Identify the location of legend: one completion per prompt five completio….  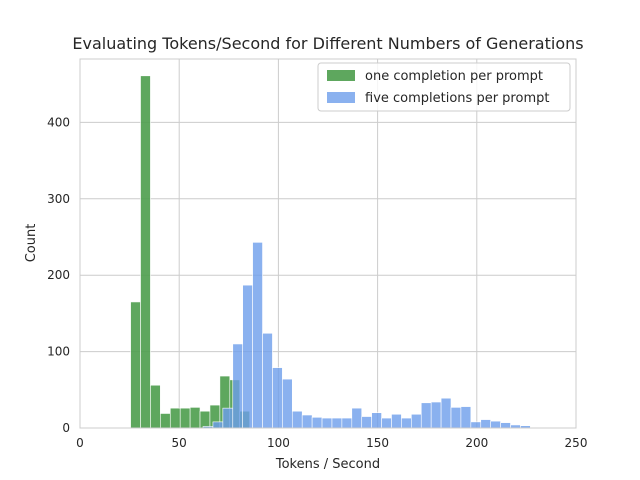
(444, 87).